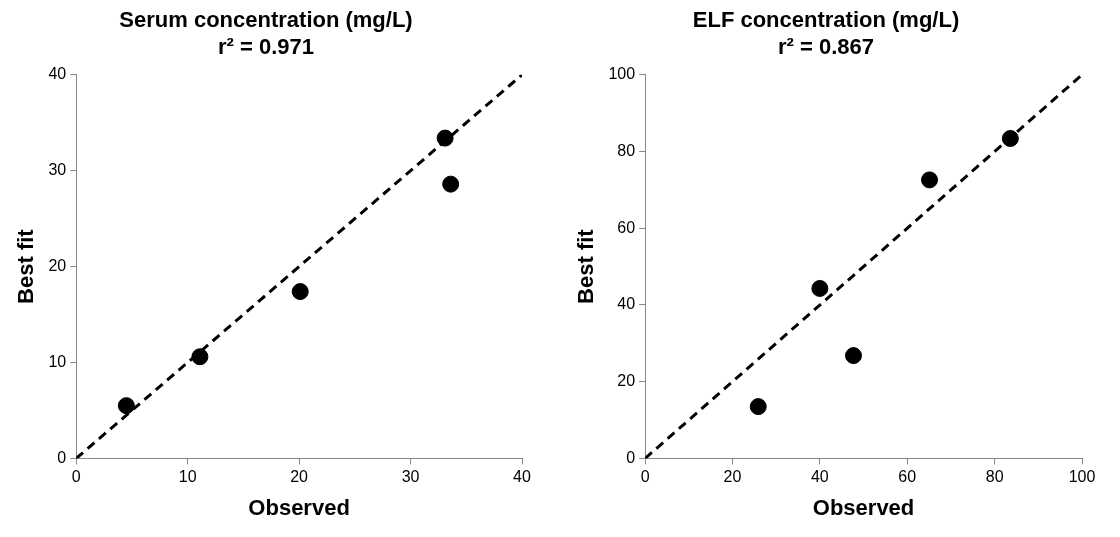 The width and height of the screenshot is (1120, 537). What do you see at coordinates (410, 477) in the screenshot?
I see `x-tick-label: 30` at bounding box center [410, 477].